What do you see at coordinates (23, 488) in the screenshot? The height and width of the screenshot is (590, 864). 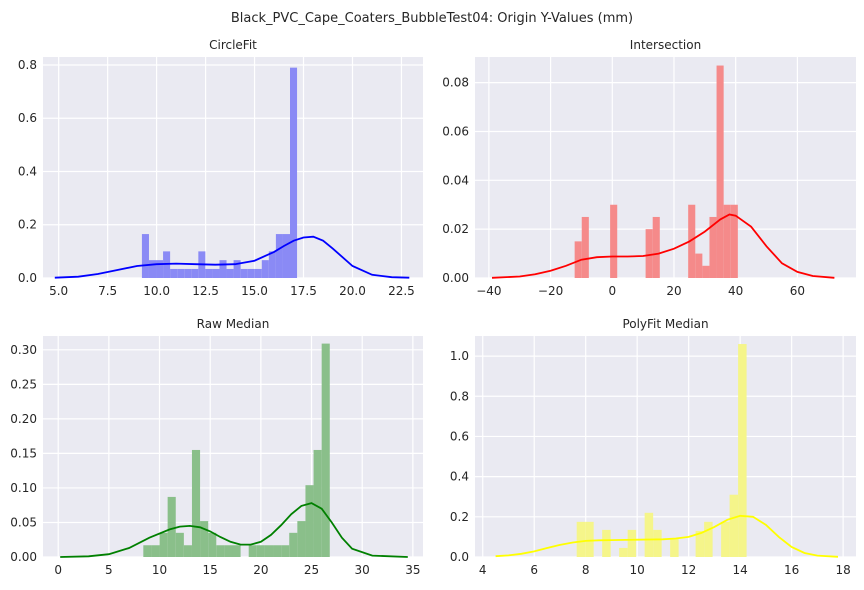 I see `y-tick-label: 0.10` at bounding box center [23, 488].